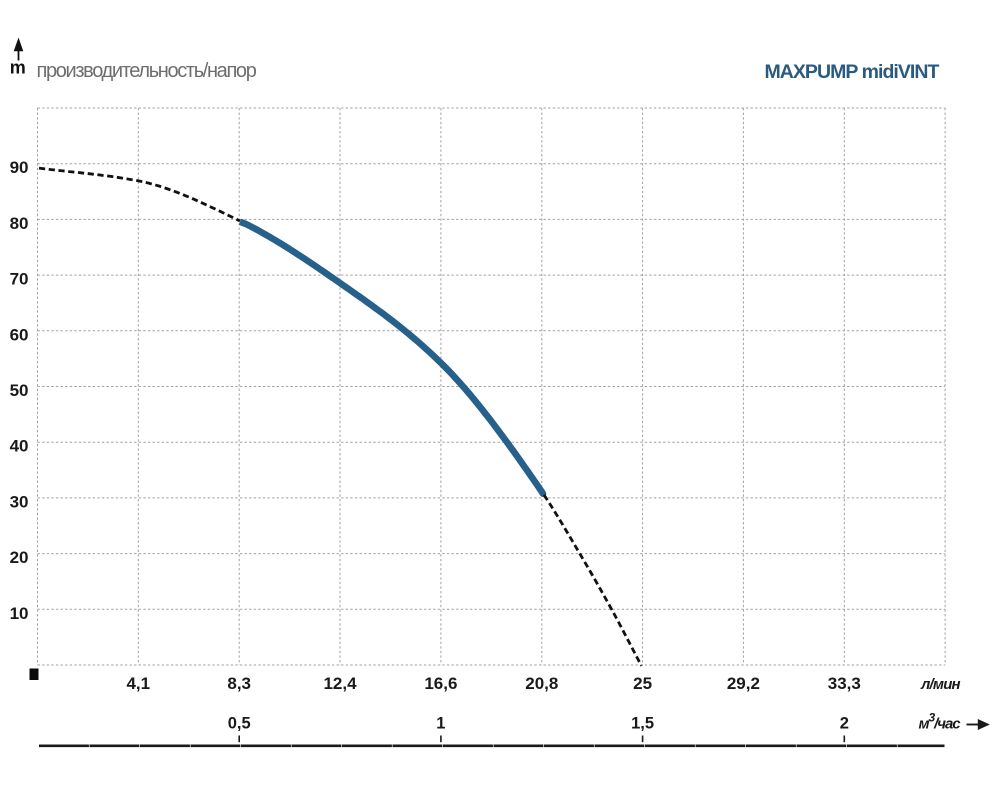  What do you see at coordinates (19, 557) in the screenshot?
I see `svg-text: 20` at bounding box center [19, 557].